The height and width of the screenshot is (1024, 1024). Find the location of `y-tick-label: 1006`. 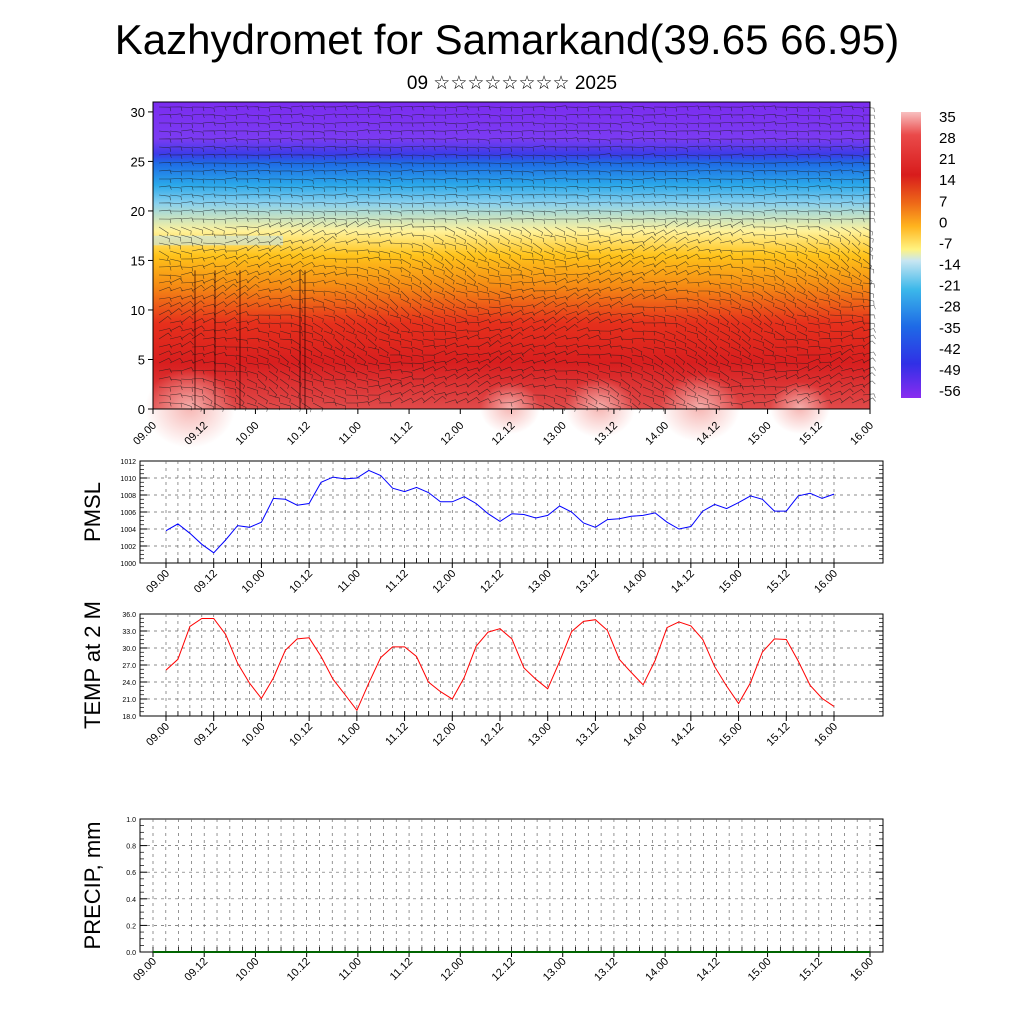

y-tick-label: 1006 is located at coordinates (128, 513).